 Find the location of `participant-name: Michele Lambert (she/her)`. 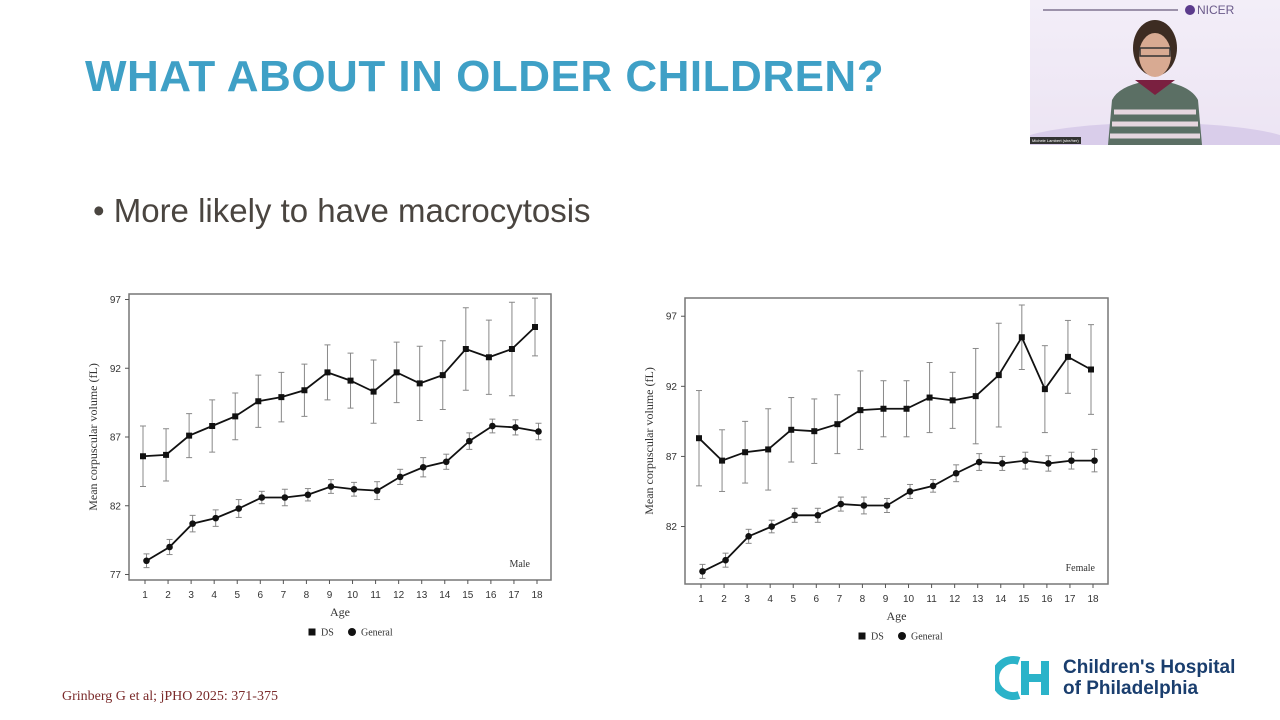

participant-name: Michele Lambert (she/her) is located at coordinates (1055, 140).